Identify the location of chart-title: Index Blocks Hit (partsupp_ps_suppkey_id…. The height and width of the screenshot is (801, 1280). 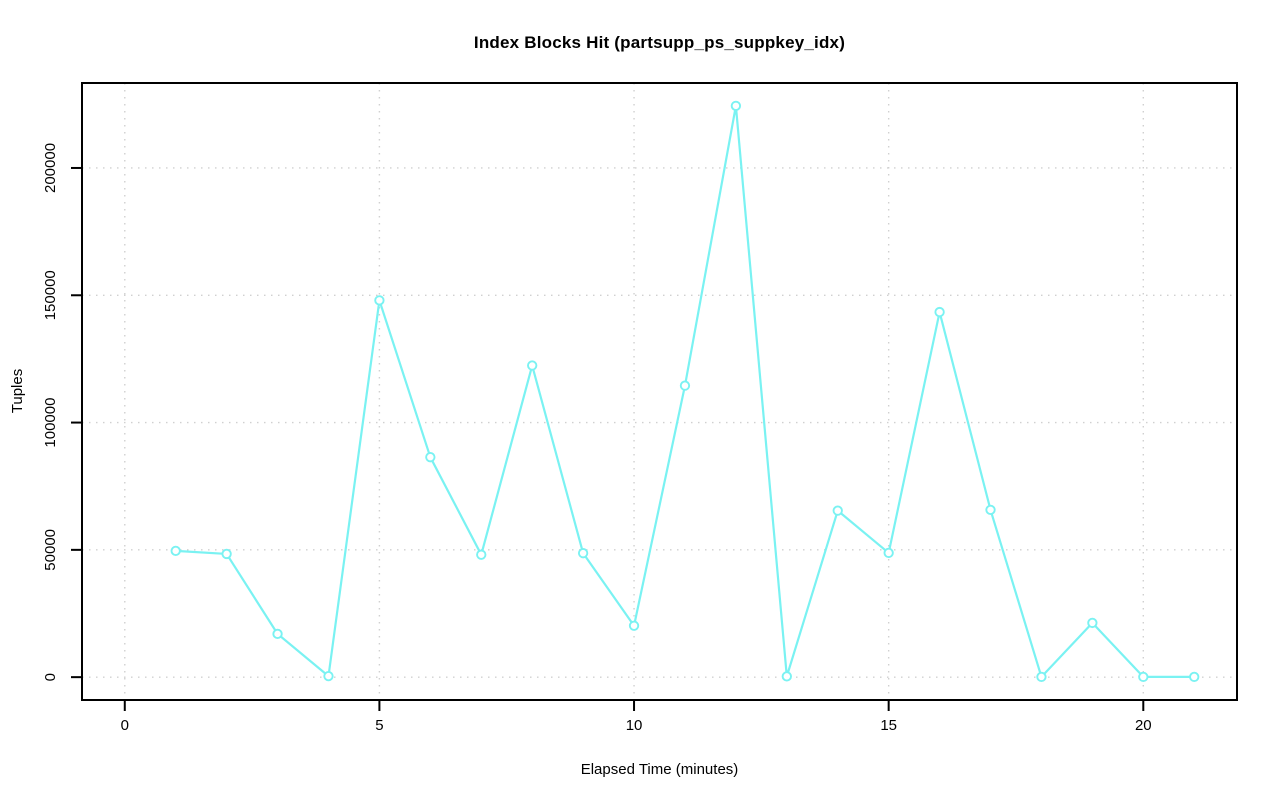
(659, 42).